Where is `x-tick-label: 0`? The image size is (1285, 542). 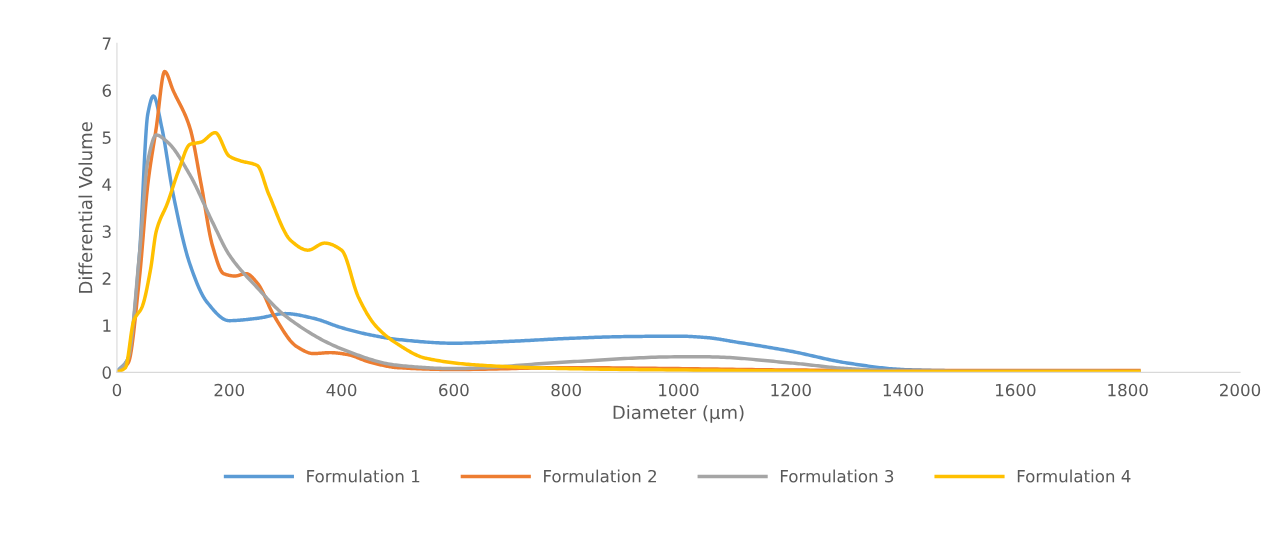
x-tick-label: 0 is located at coordinates (117, 390).